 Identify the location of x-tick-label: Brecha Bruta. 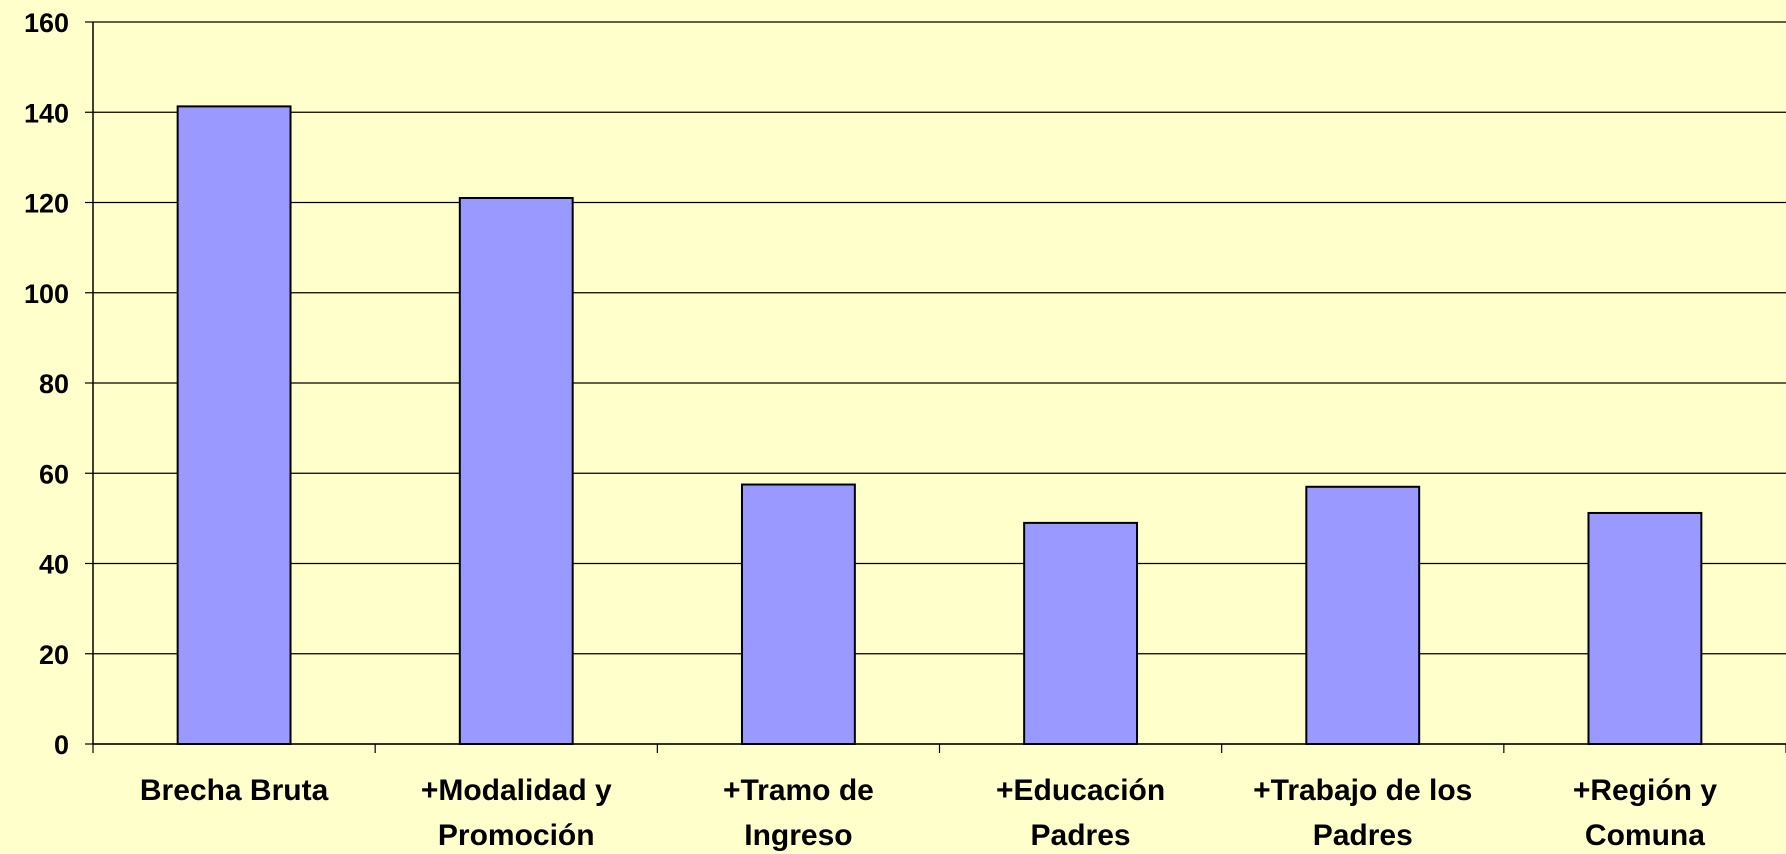
(234, 790).